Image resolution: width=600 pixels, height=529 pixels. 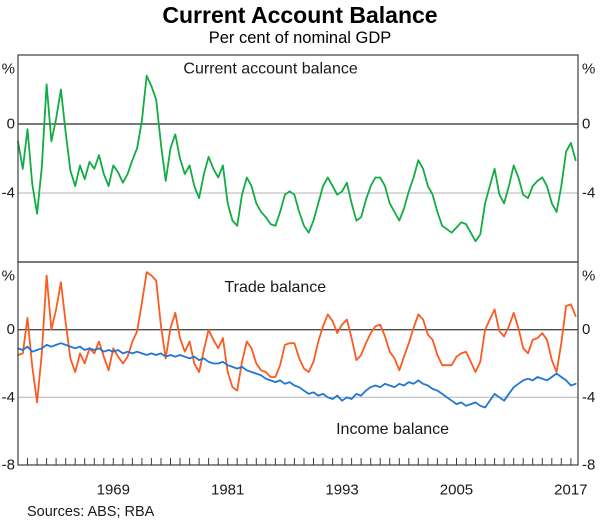 I want to click on trade-balance-label: Trade balance, so click(x=276, y=287).